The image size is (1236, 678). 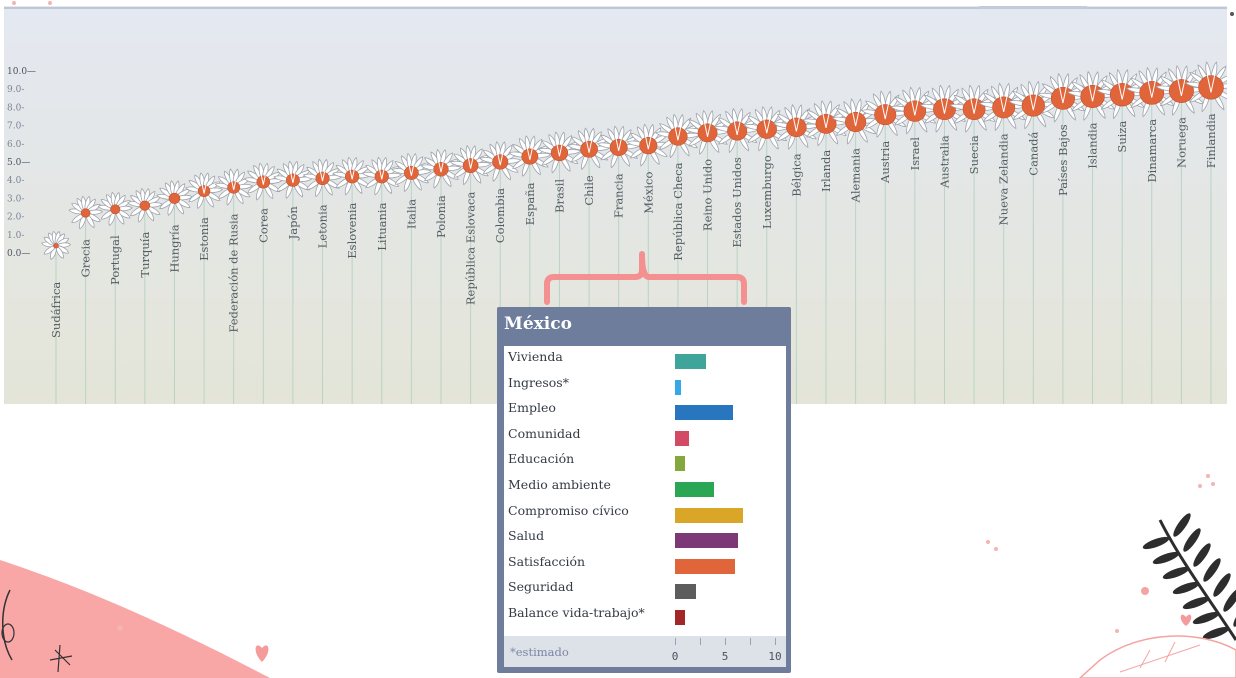 What do you see at coordinates (234, 272) in the screenshot?
I see `country-label: Federación de Rusia` at bounding box center [234, 272].